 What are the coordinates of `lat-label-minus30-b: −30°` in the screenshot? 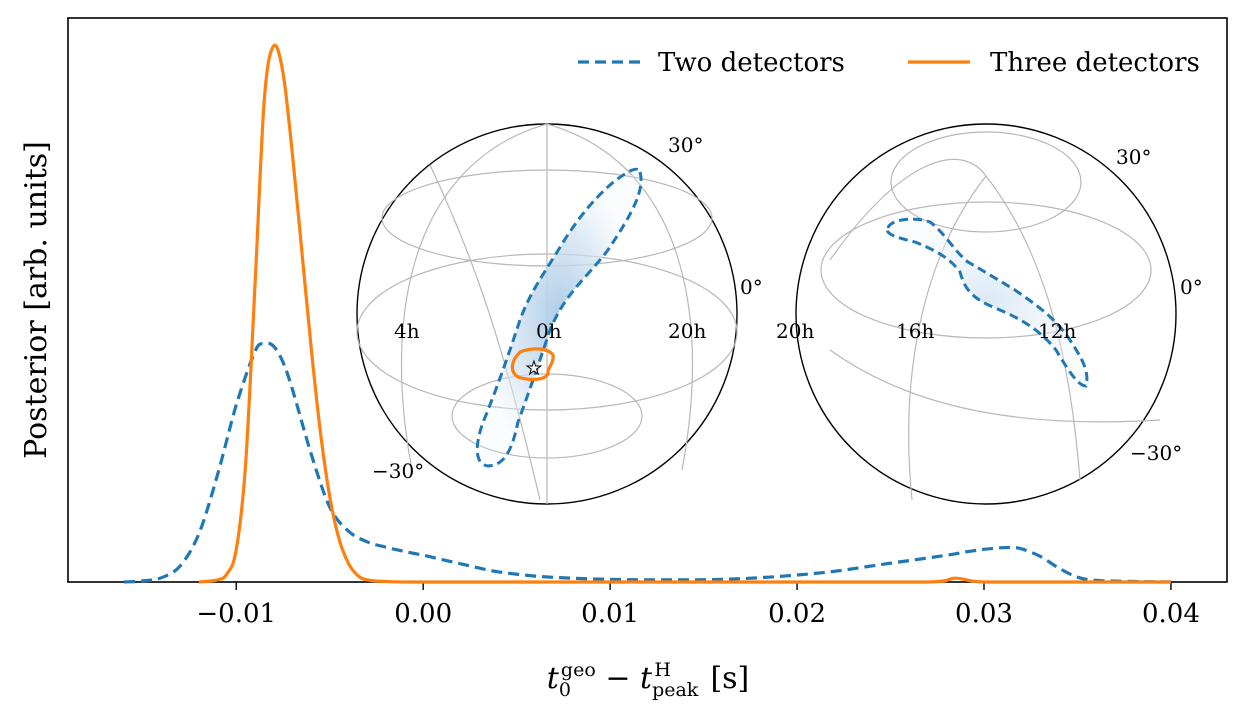 It's located at (1156, 453).